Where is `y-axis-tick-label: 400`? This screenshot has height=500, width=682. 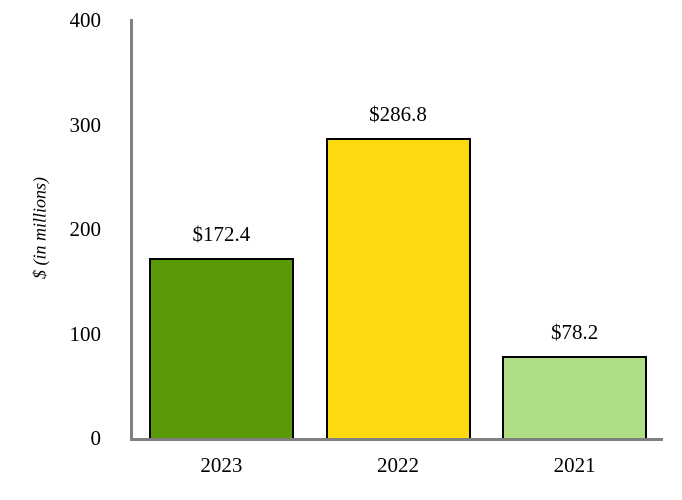
y-axis-tick-label: 400 is located at coordinates (85, 20).